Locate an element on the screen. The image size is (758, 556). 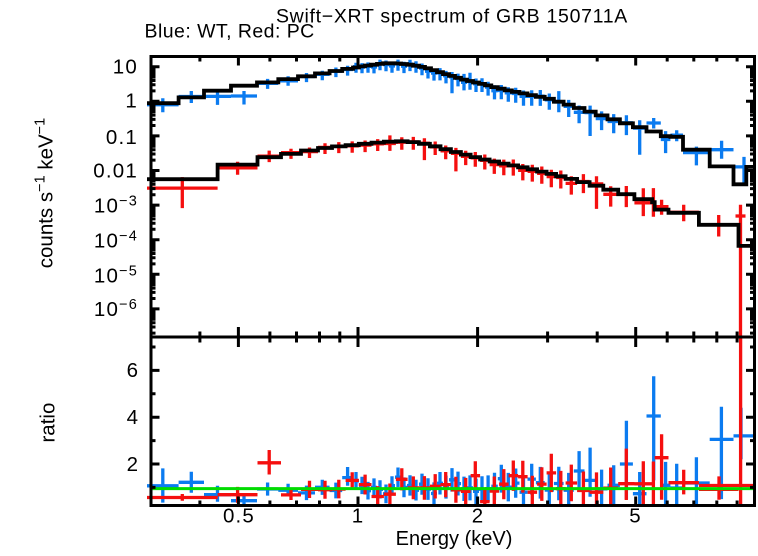
svg-text: 5 is located at coordinates (635, 516).